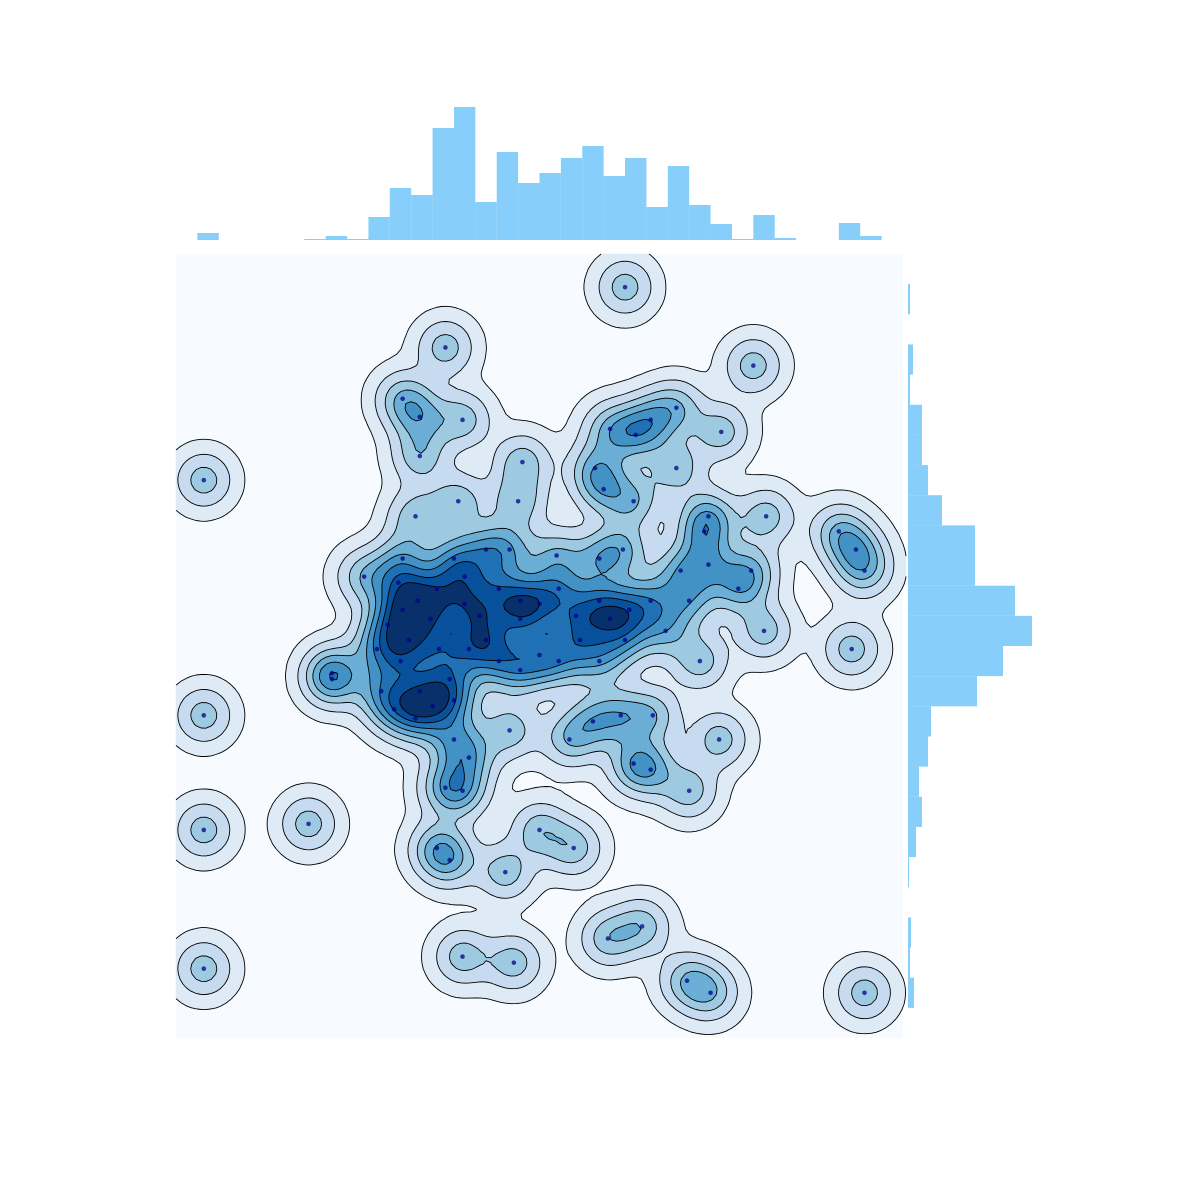 This screenshot has width=1200, height=1200. What do you see at coordinates (512, 642) in the screenshot?
I see `contour-line` at bounding box center [512, 642].